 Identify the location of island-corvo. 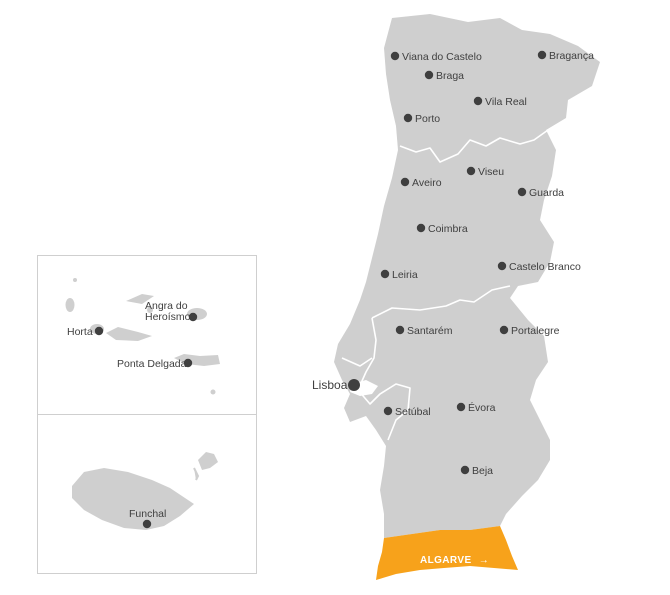
(75, 280).